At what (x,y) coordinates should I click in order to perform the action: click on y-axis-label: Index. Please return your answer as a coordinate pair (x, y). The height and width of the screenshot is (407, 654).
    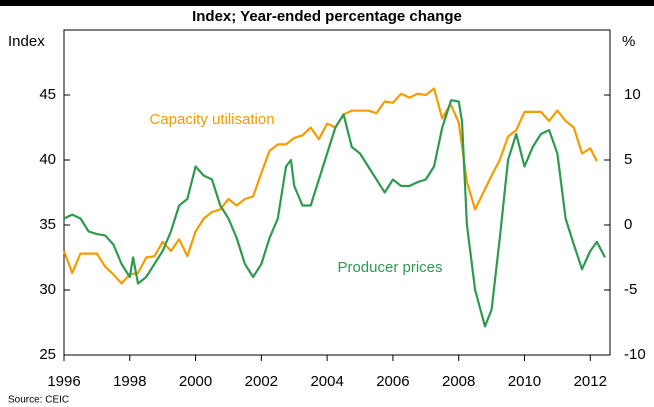
    Looking at the image, I should click on (26, 41).